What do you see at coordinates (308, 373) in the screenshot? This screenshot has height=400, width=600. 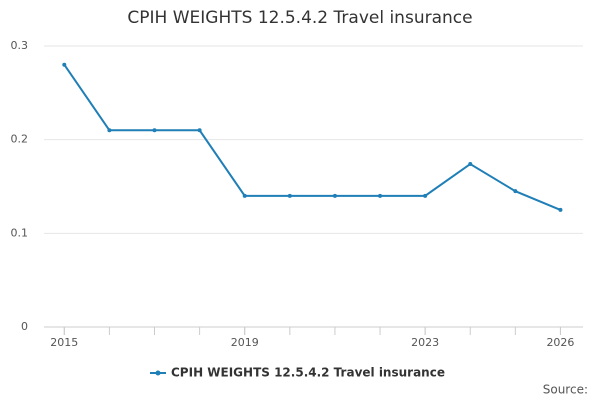 I see `legend-label: CPIH WEIGHTS 12.5.4.2 Travel insurance` at bounding box center [308, 373].